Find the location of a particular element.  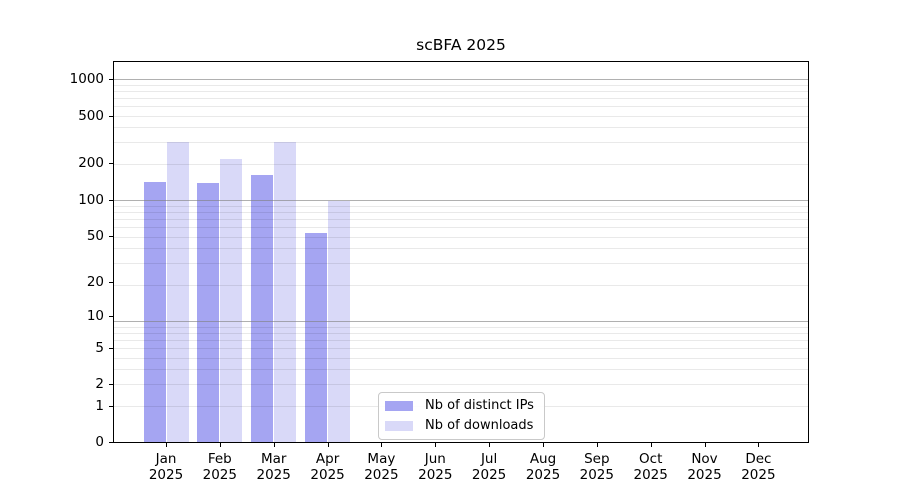

y-tick-label: 0 is located at coordinates (99, 442).